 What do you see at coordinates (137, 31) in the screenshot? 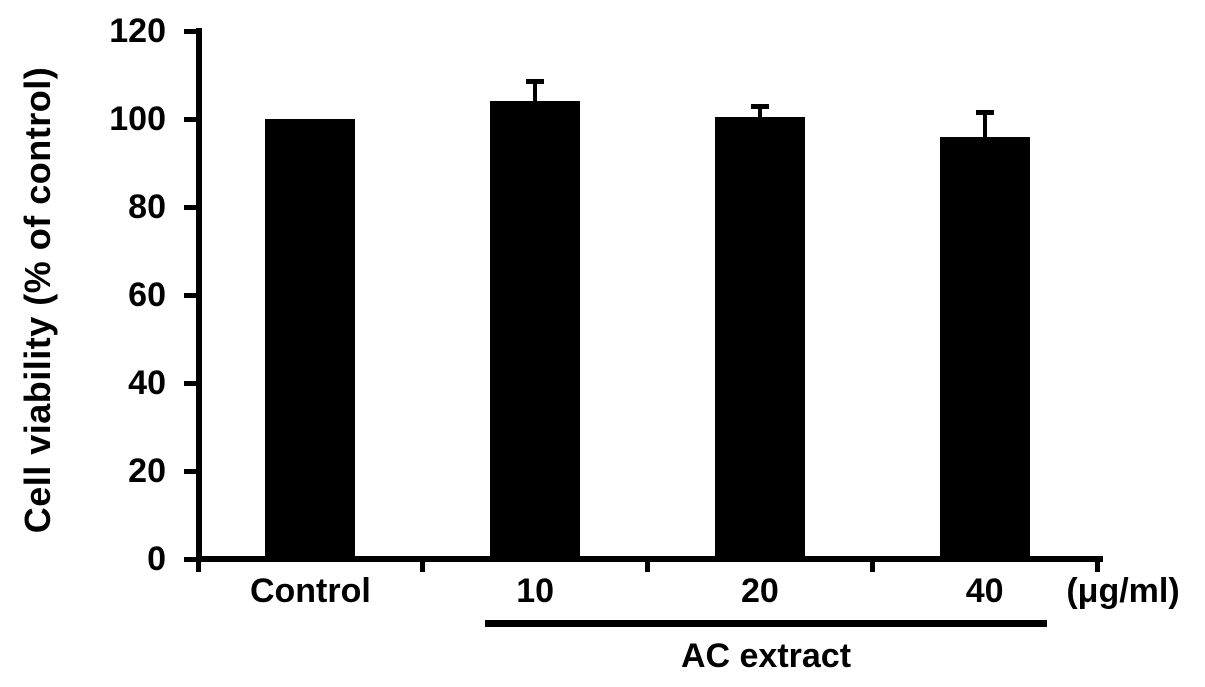
I see `y-tick-label: 120` at bounding box center [137, 31].